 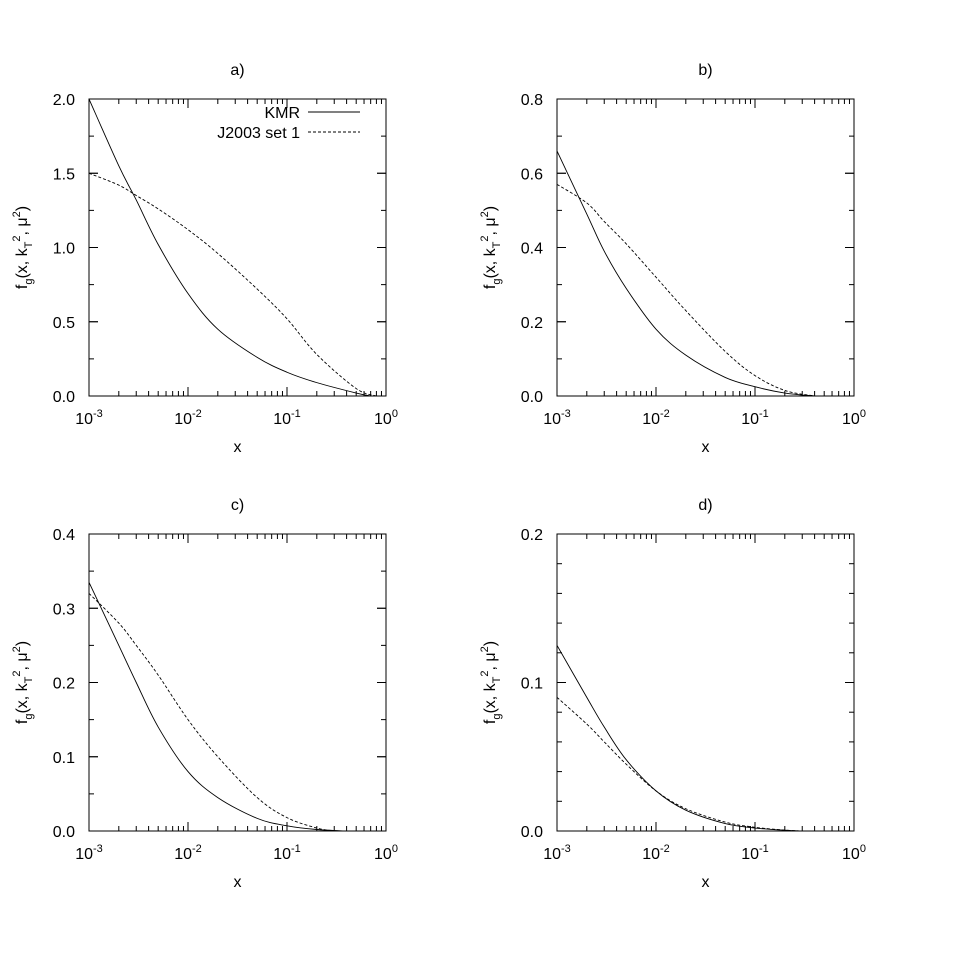 I want to click on panel-label: b), so click(x=705, y=70).